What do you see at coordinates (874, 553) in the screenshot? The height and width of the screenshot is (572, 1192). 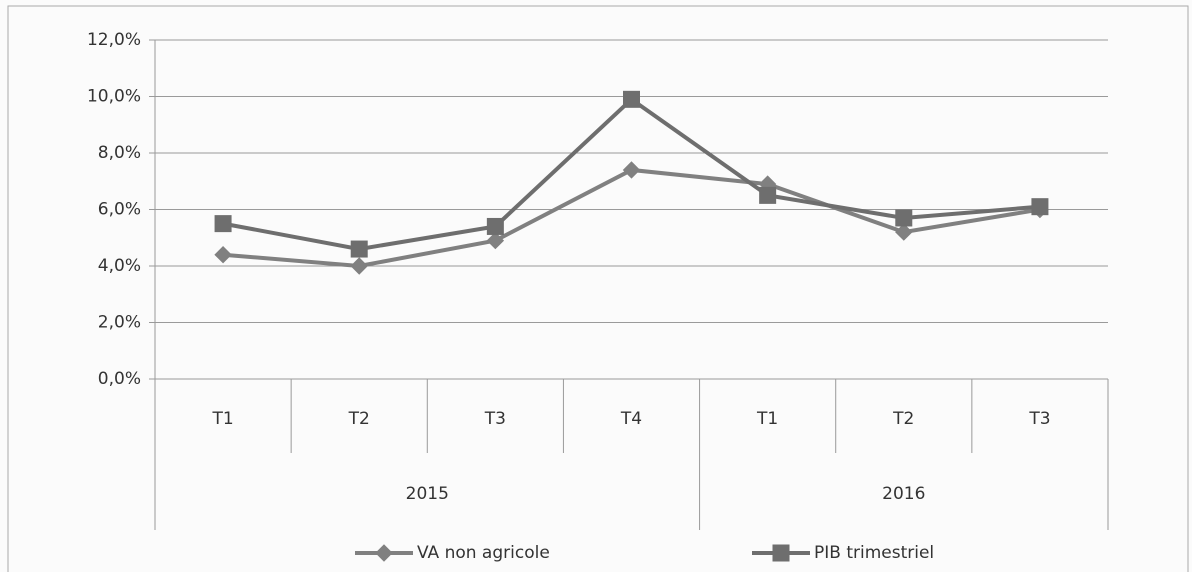 I see `legend-label: PIB trimestriel` at bounding box center [874, 553].